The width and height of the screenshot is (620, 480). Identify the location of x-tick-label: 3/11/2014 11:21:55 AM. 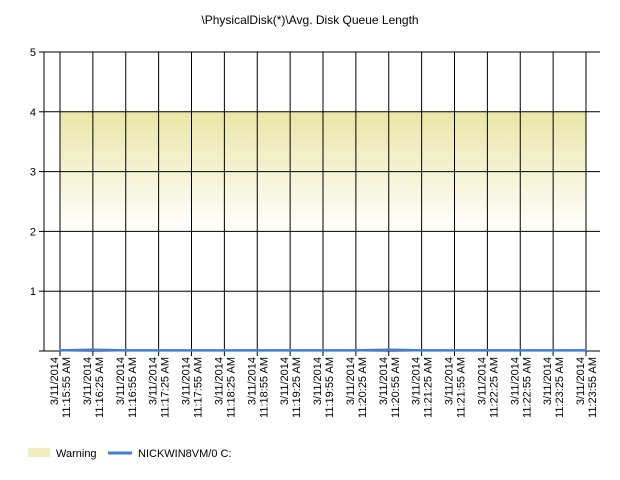
(456, 387).